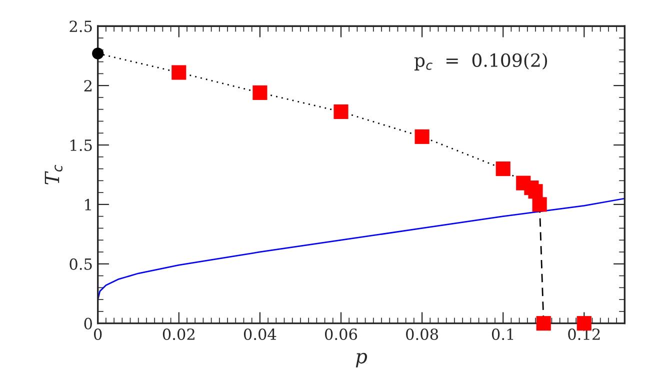  I want to click on y-tick-label: 0, so click(88, 324).